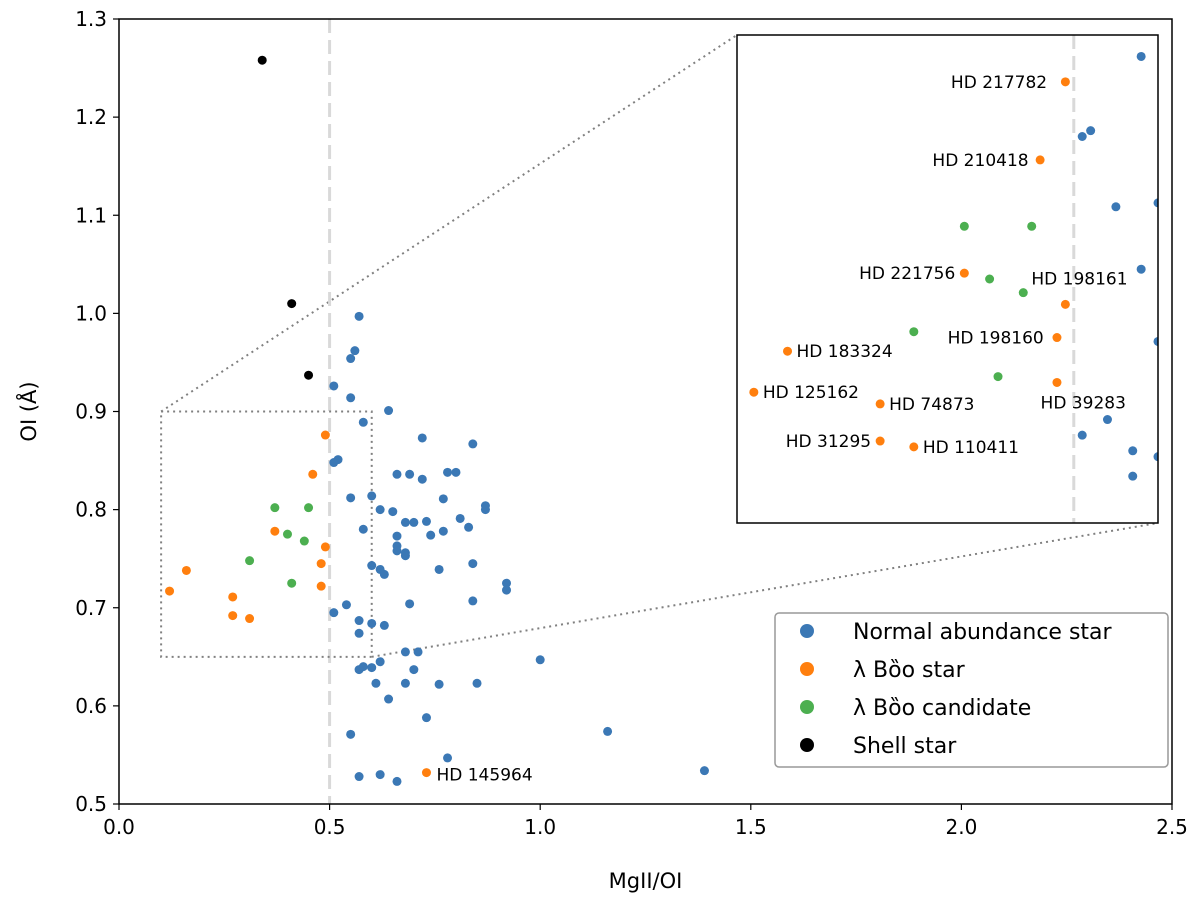  What do you see at coordinates (931, 405) in the screenshot?
I see `inset-star-label: HD 74873` at bounding box center [931, 405].